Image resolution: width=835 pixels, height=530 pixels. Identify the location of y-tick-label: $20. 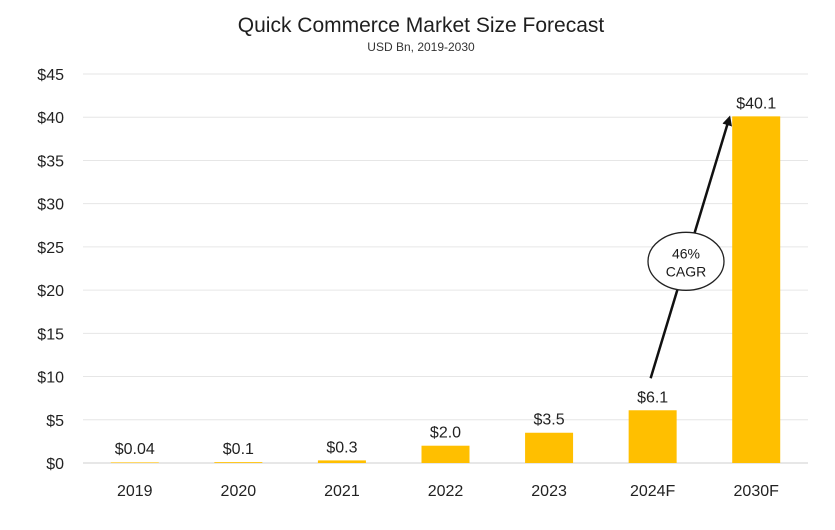
(50, 291).